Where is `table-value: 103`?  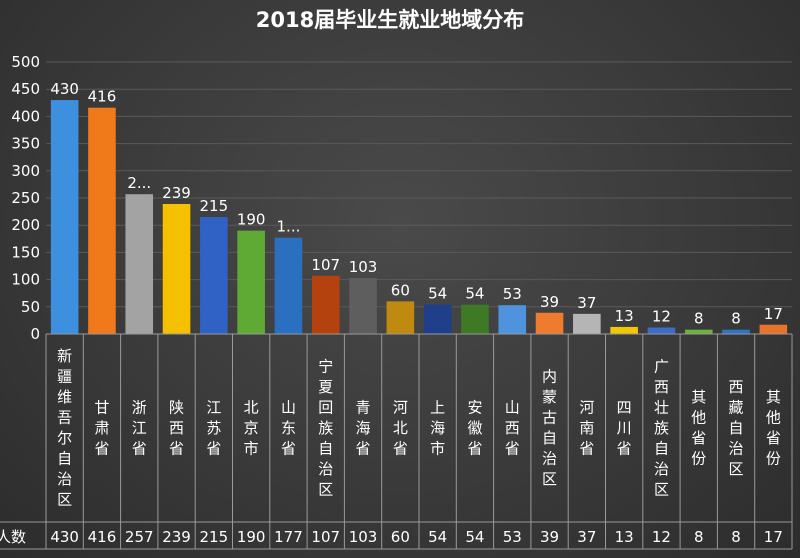
table-value: 103 is located at coordinates (363, 537).